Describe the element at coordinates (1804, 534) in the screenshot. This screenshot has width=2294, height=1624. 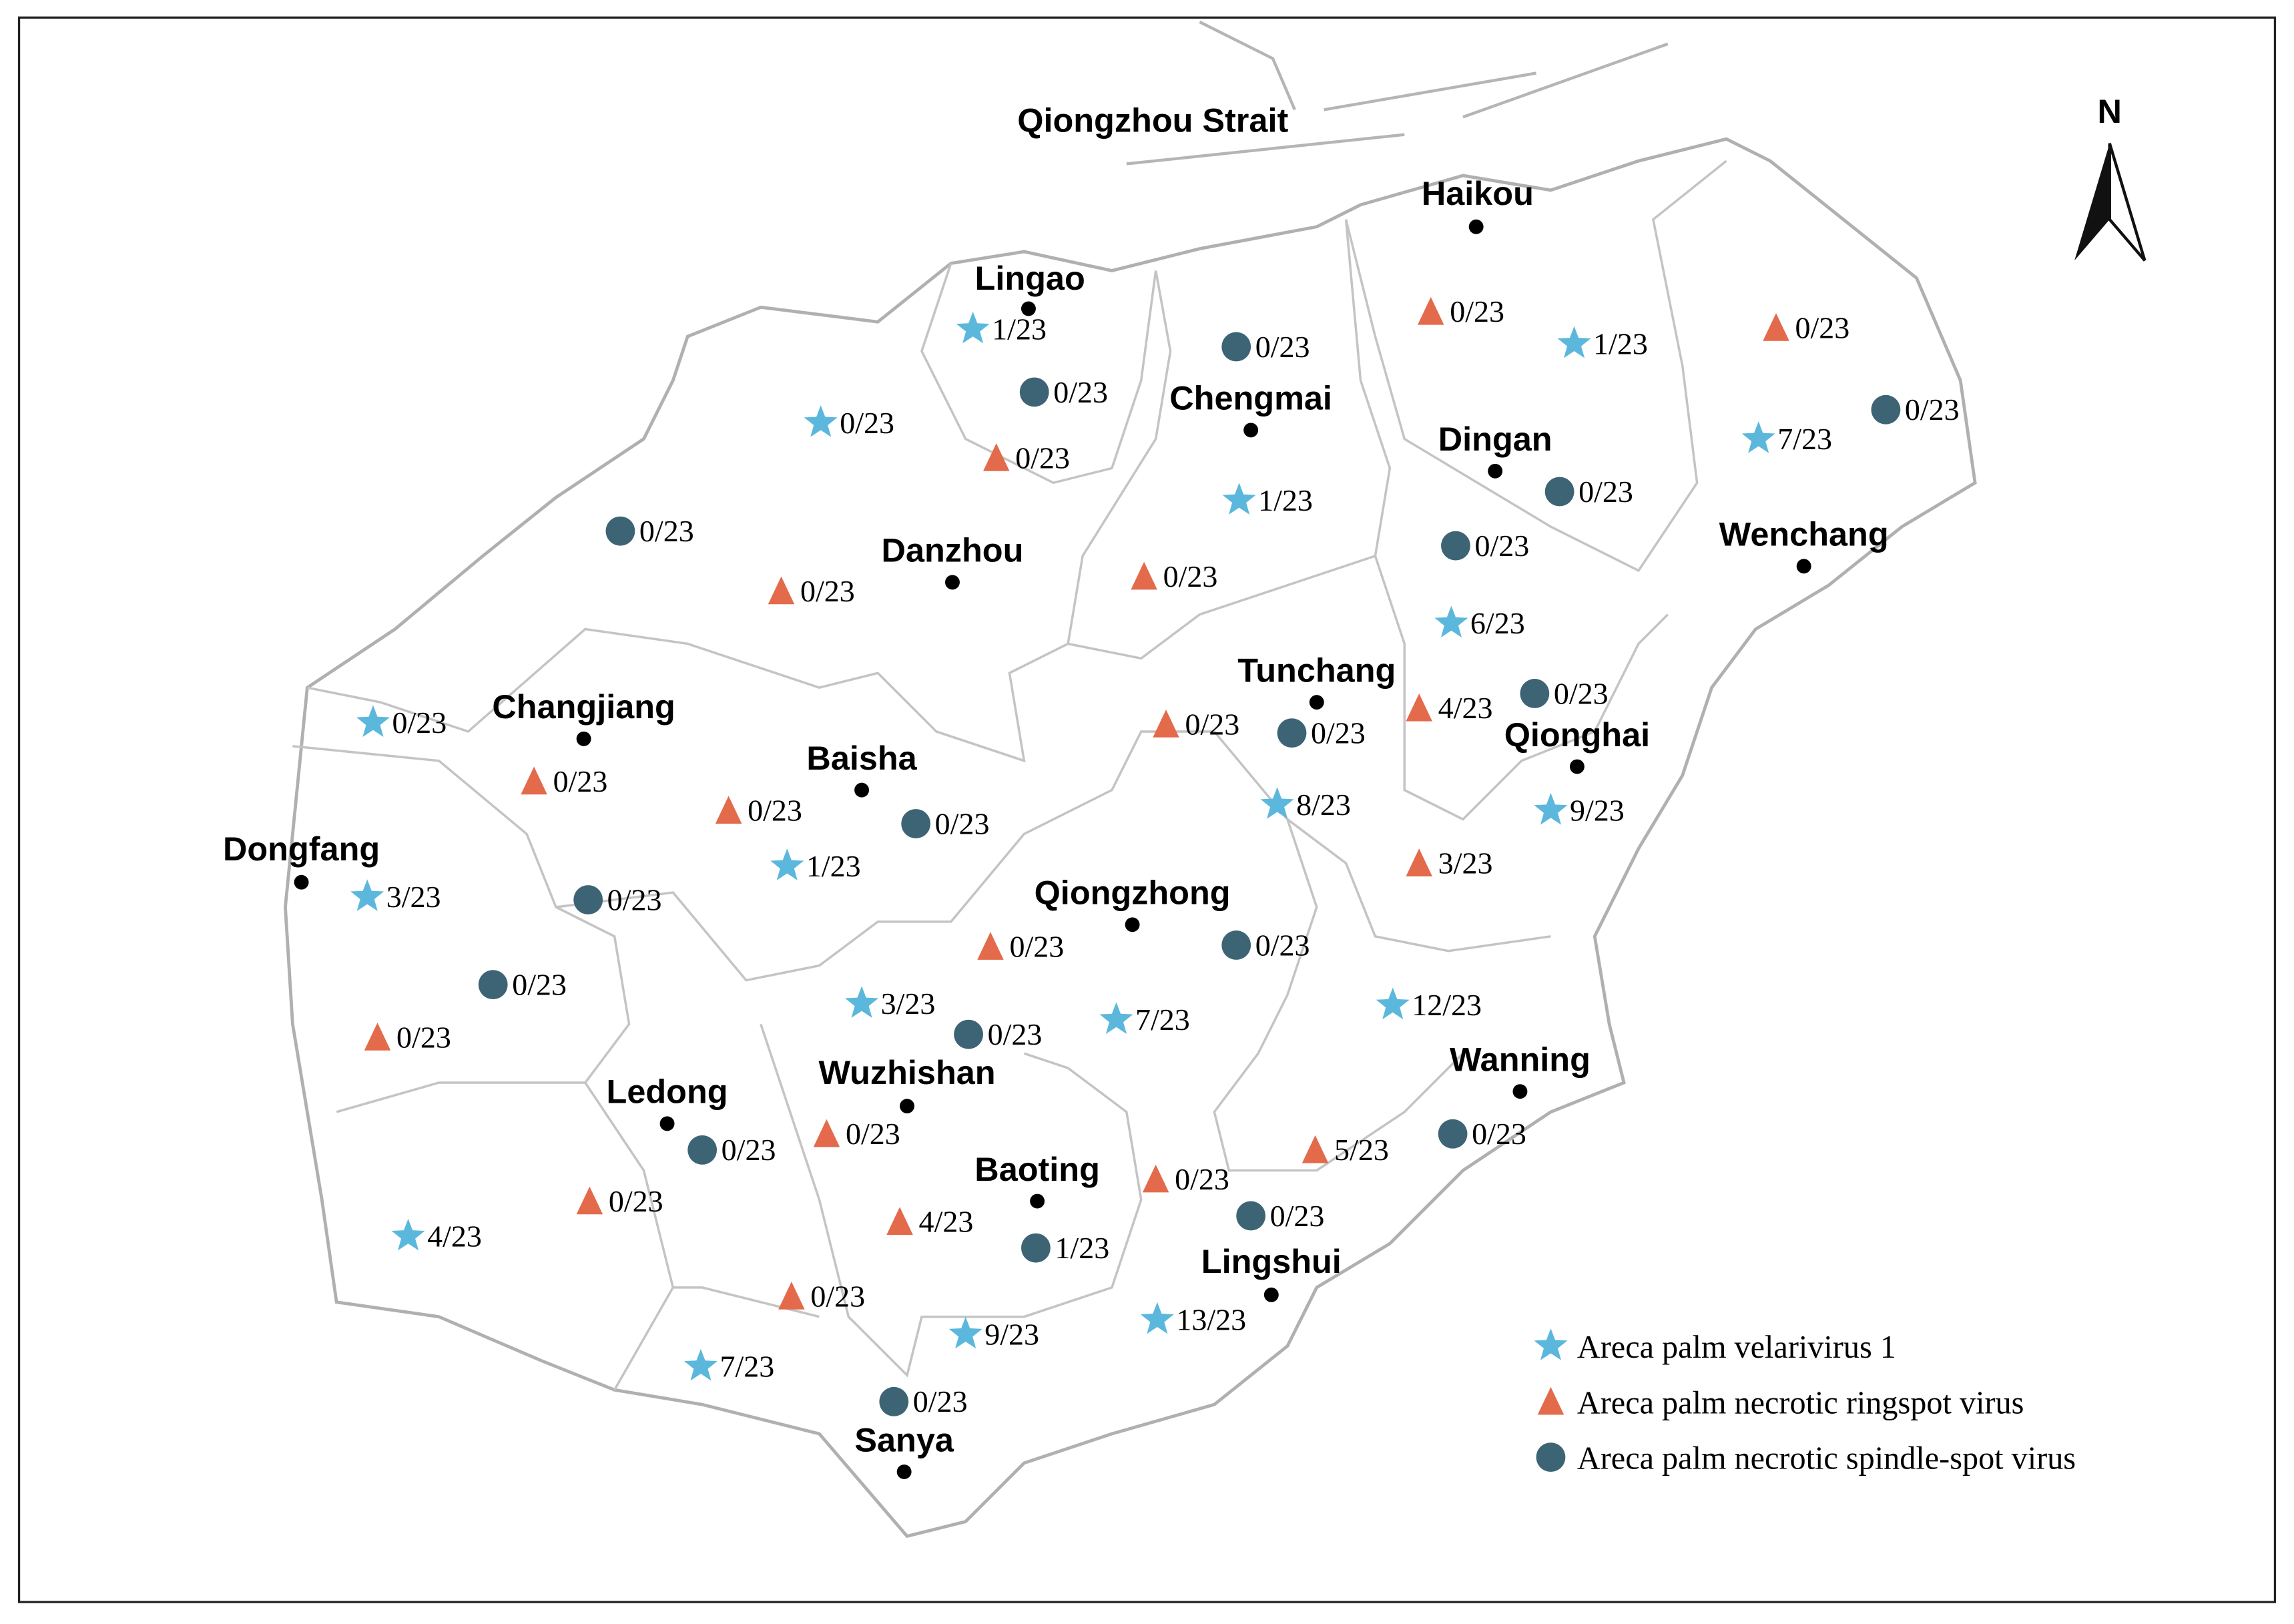
I see `city-label: Wenchang` at that location.